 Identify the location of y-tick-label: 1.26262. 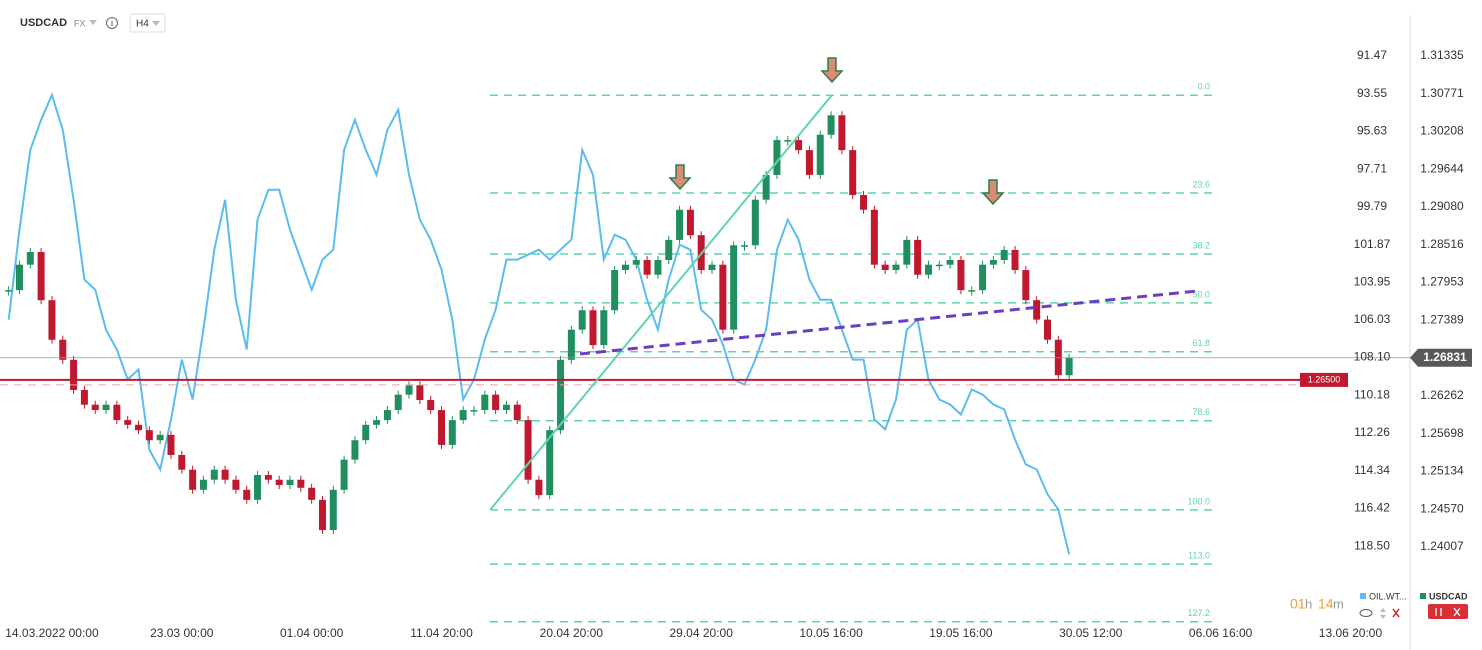
(1442, 395).